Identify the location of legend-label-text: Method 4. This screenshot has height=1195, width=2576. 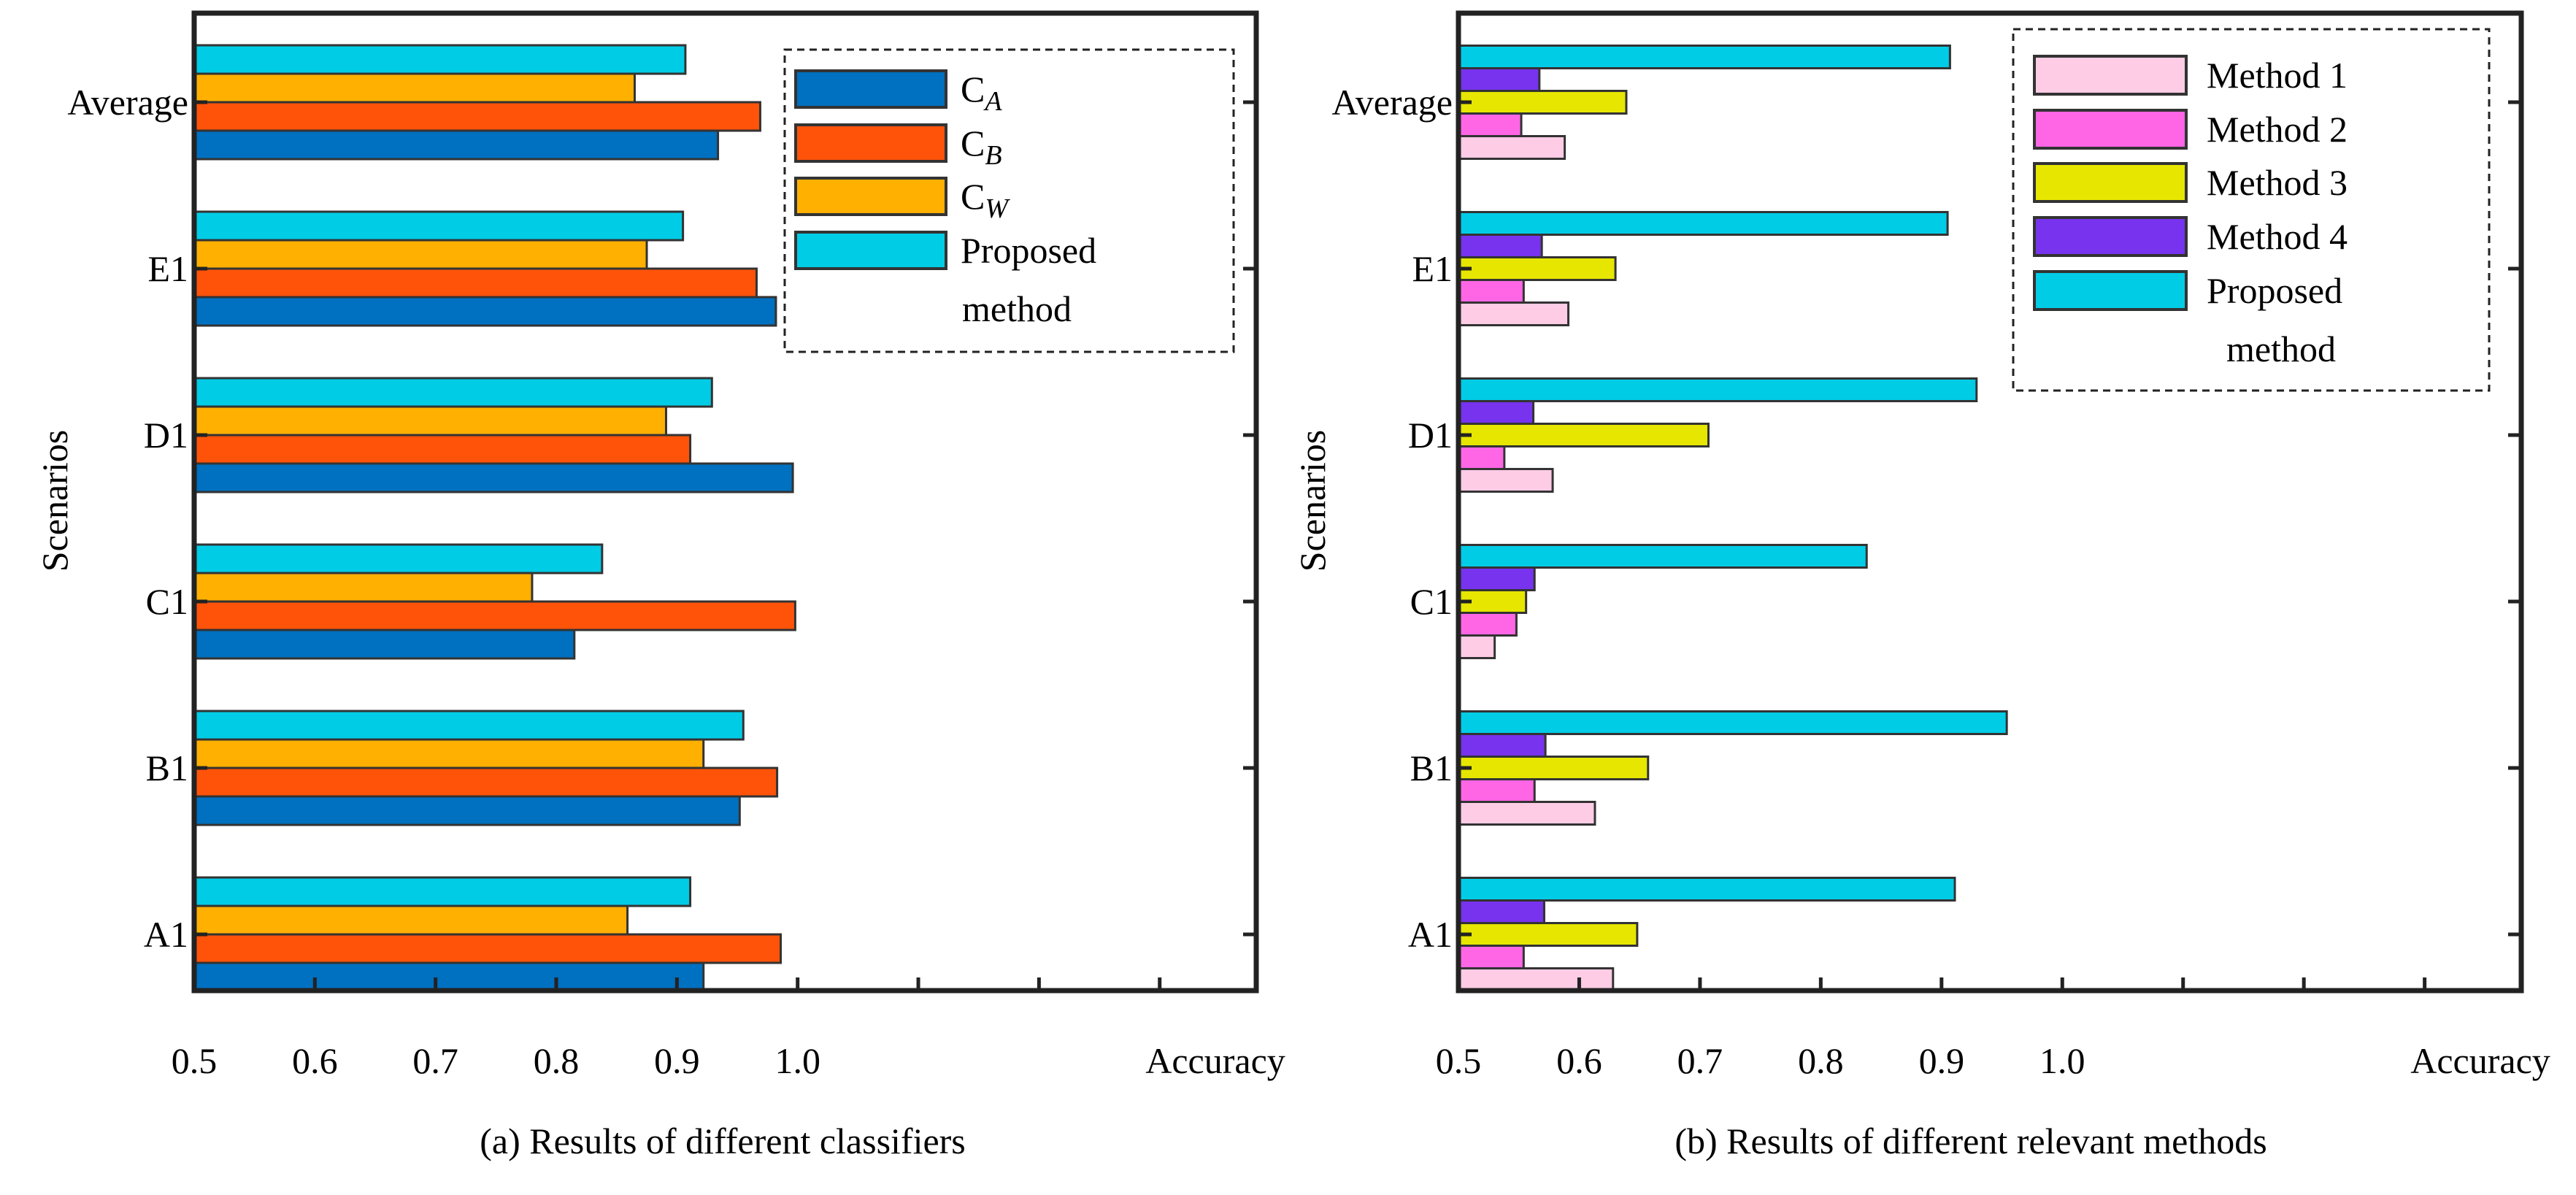
(2277, 236).